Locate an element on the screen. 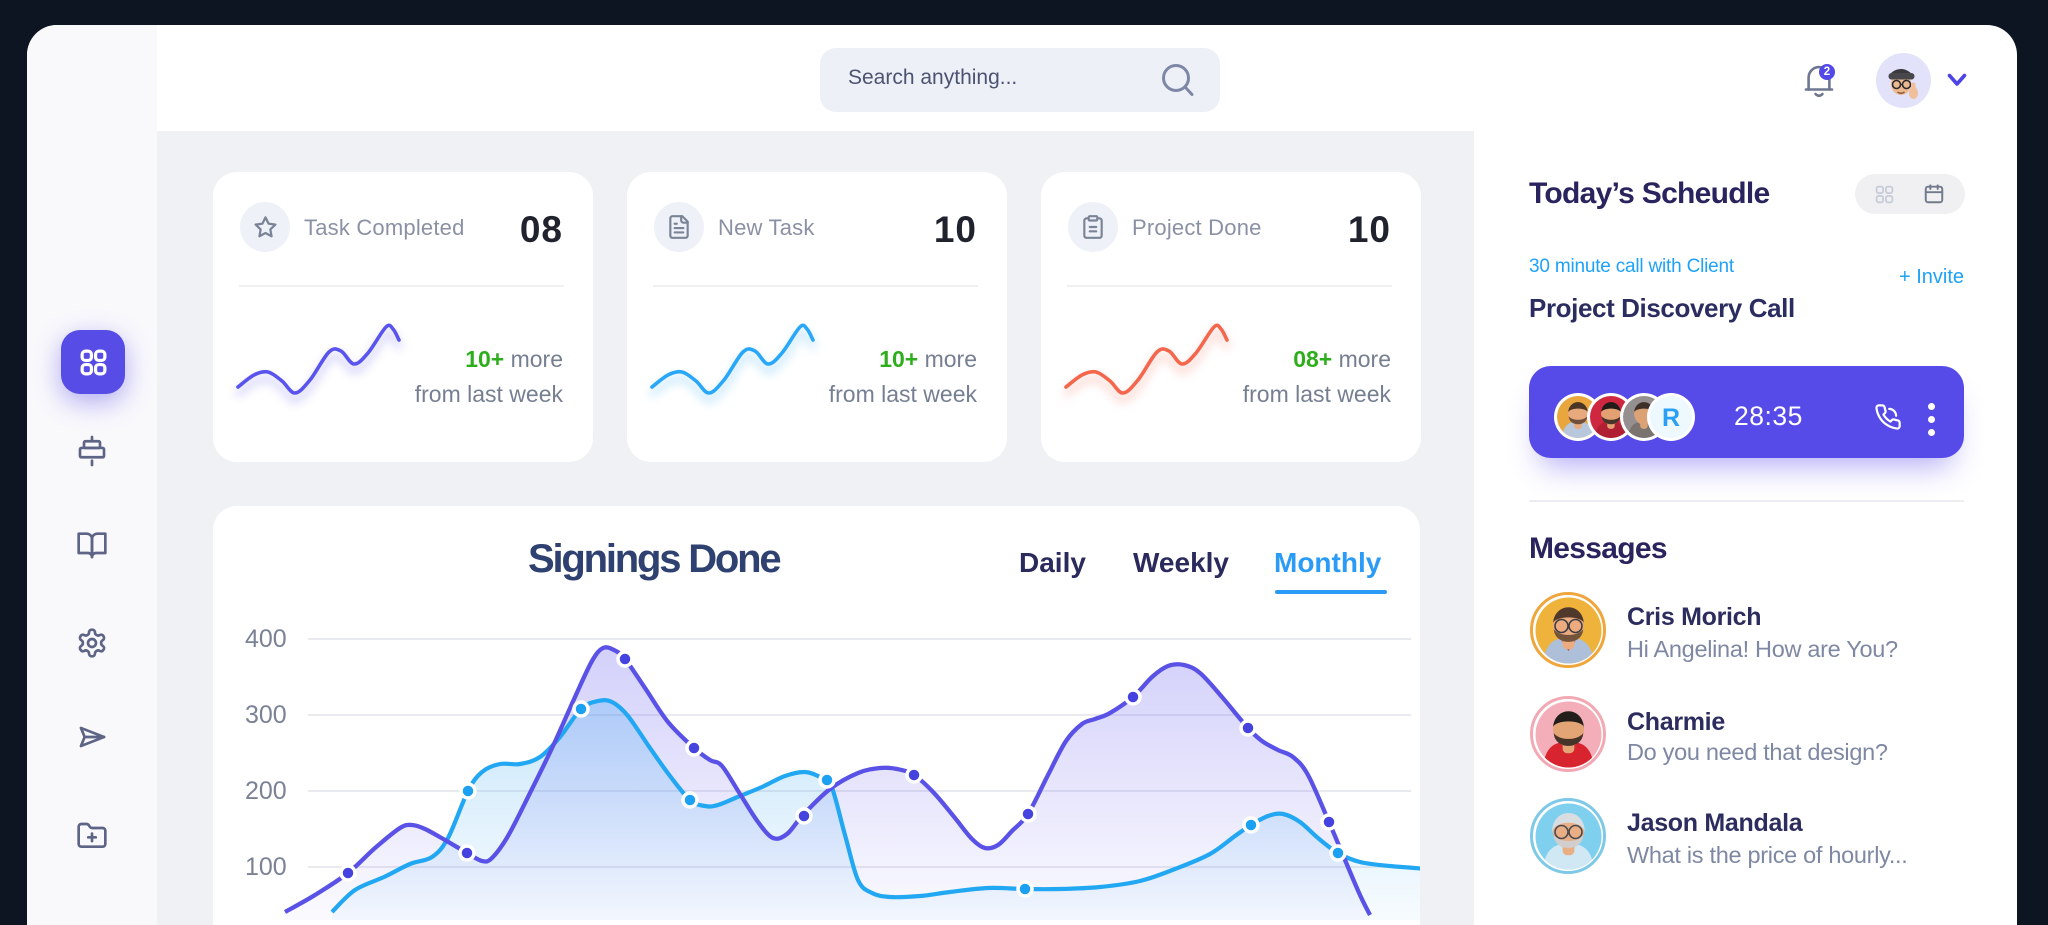  svg-text: R is located at coordinates (1671, 418).